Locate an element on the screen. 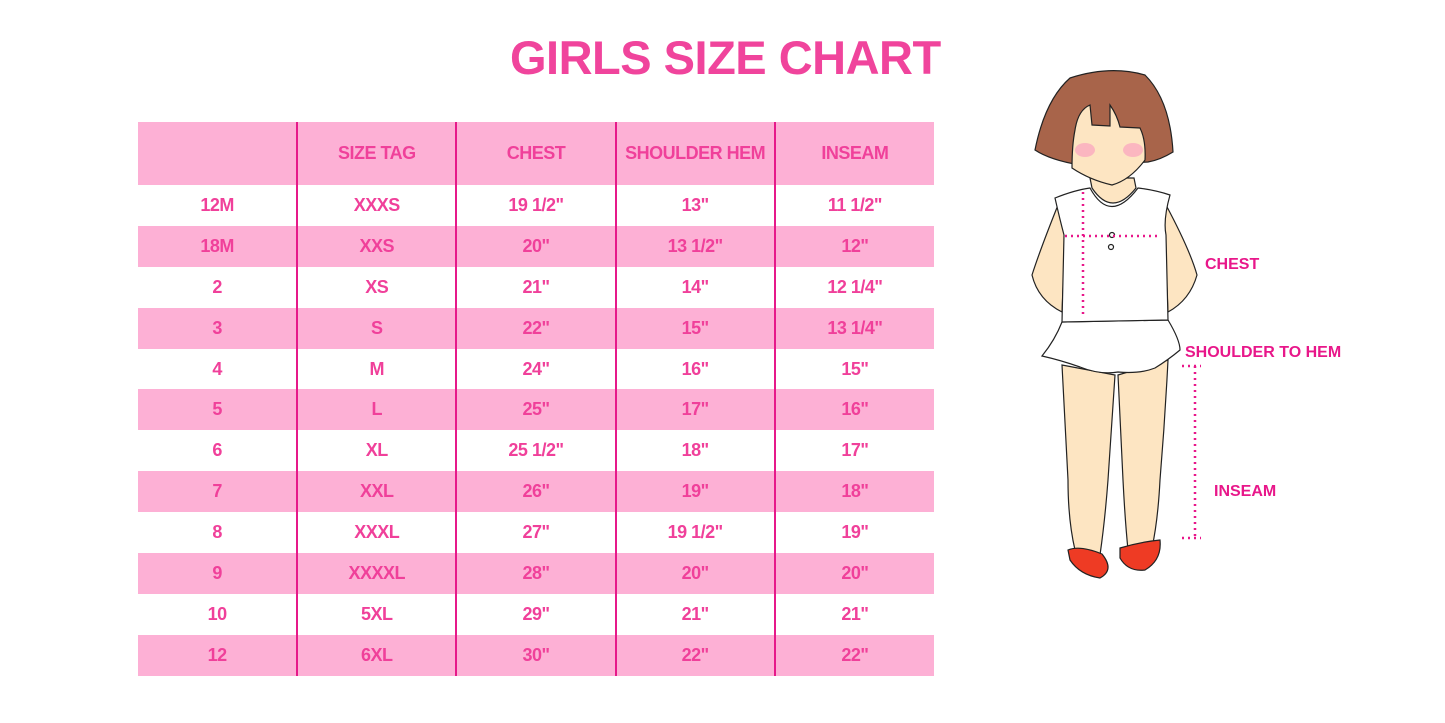  table-row: 12 6XL 30" 22" 22" is located at coordinates (536, 655).